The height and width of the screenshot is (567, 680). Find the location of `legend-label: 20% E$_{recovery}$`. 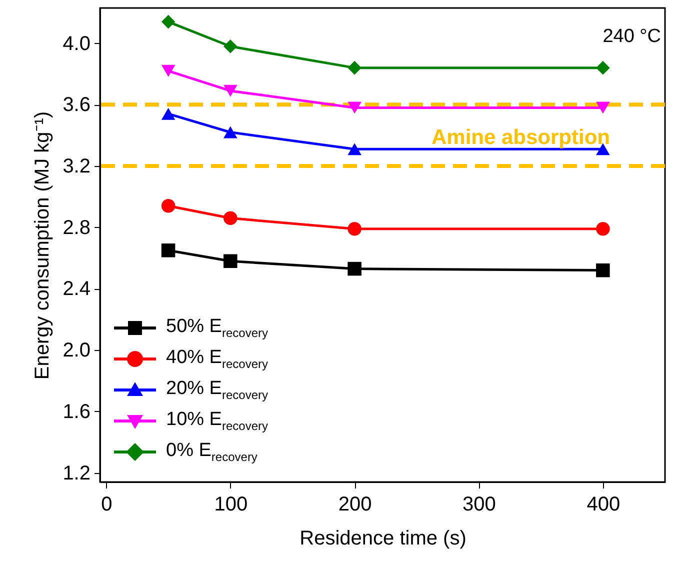

legend-label: 20% E$_{recovery}$ is located at coordinates (217, 390).